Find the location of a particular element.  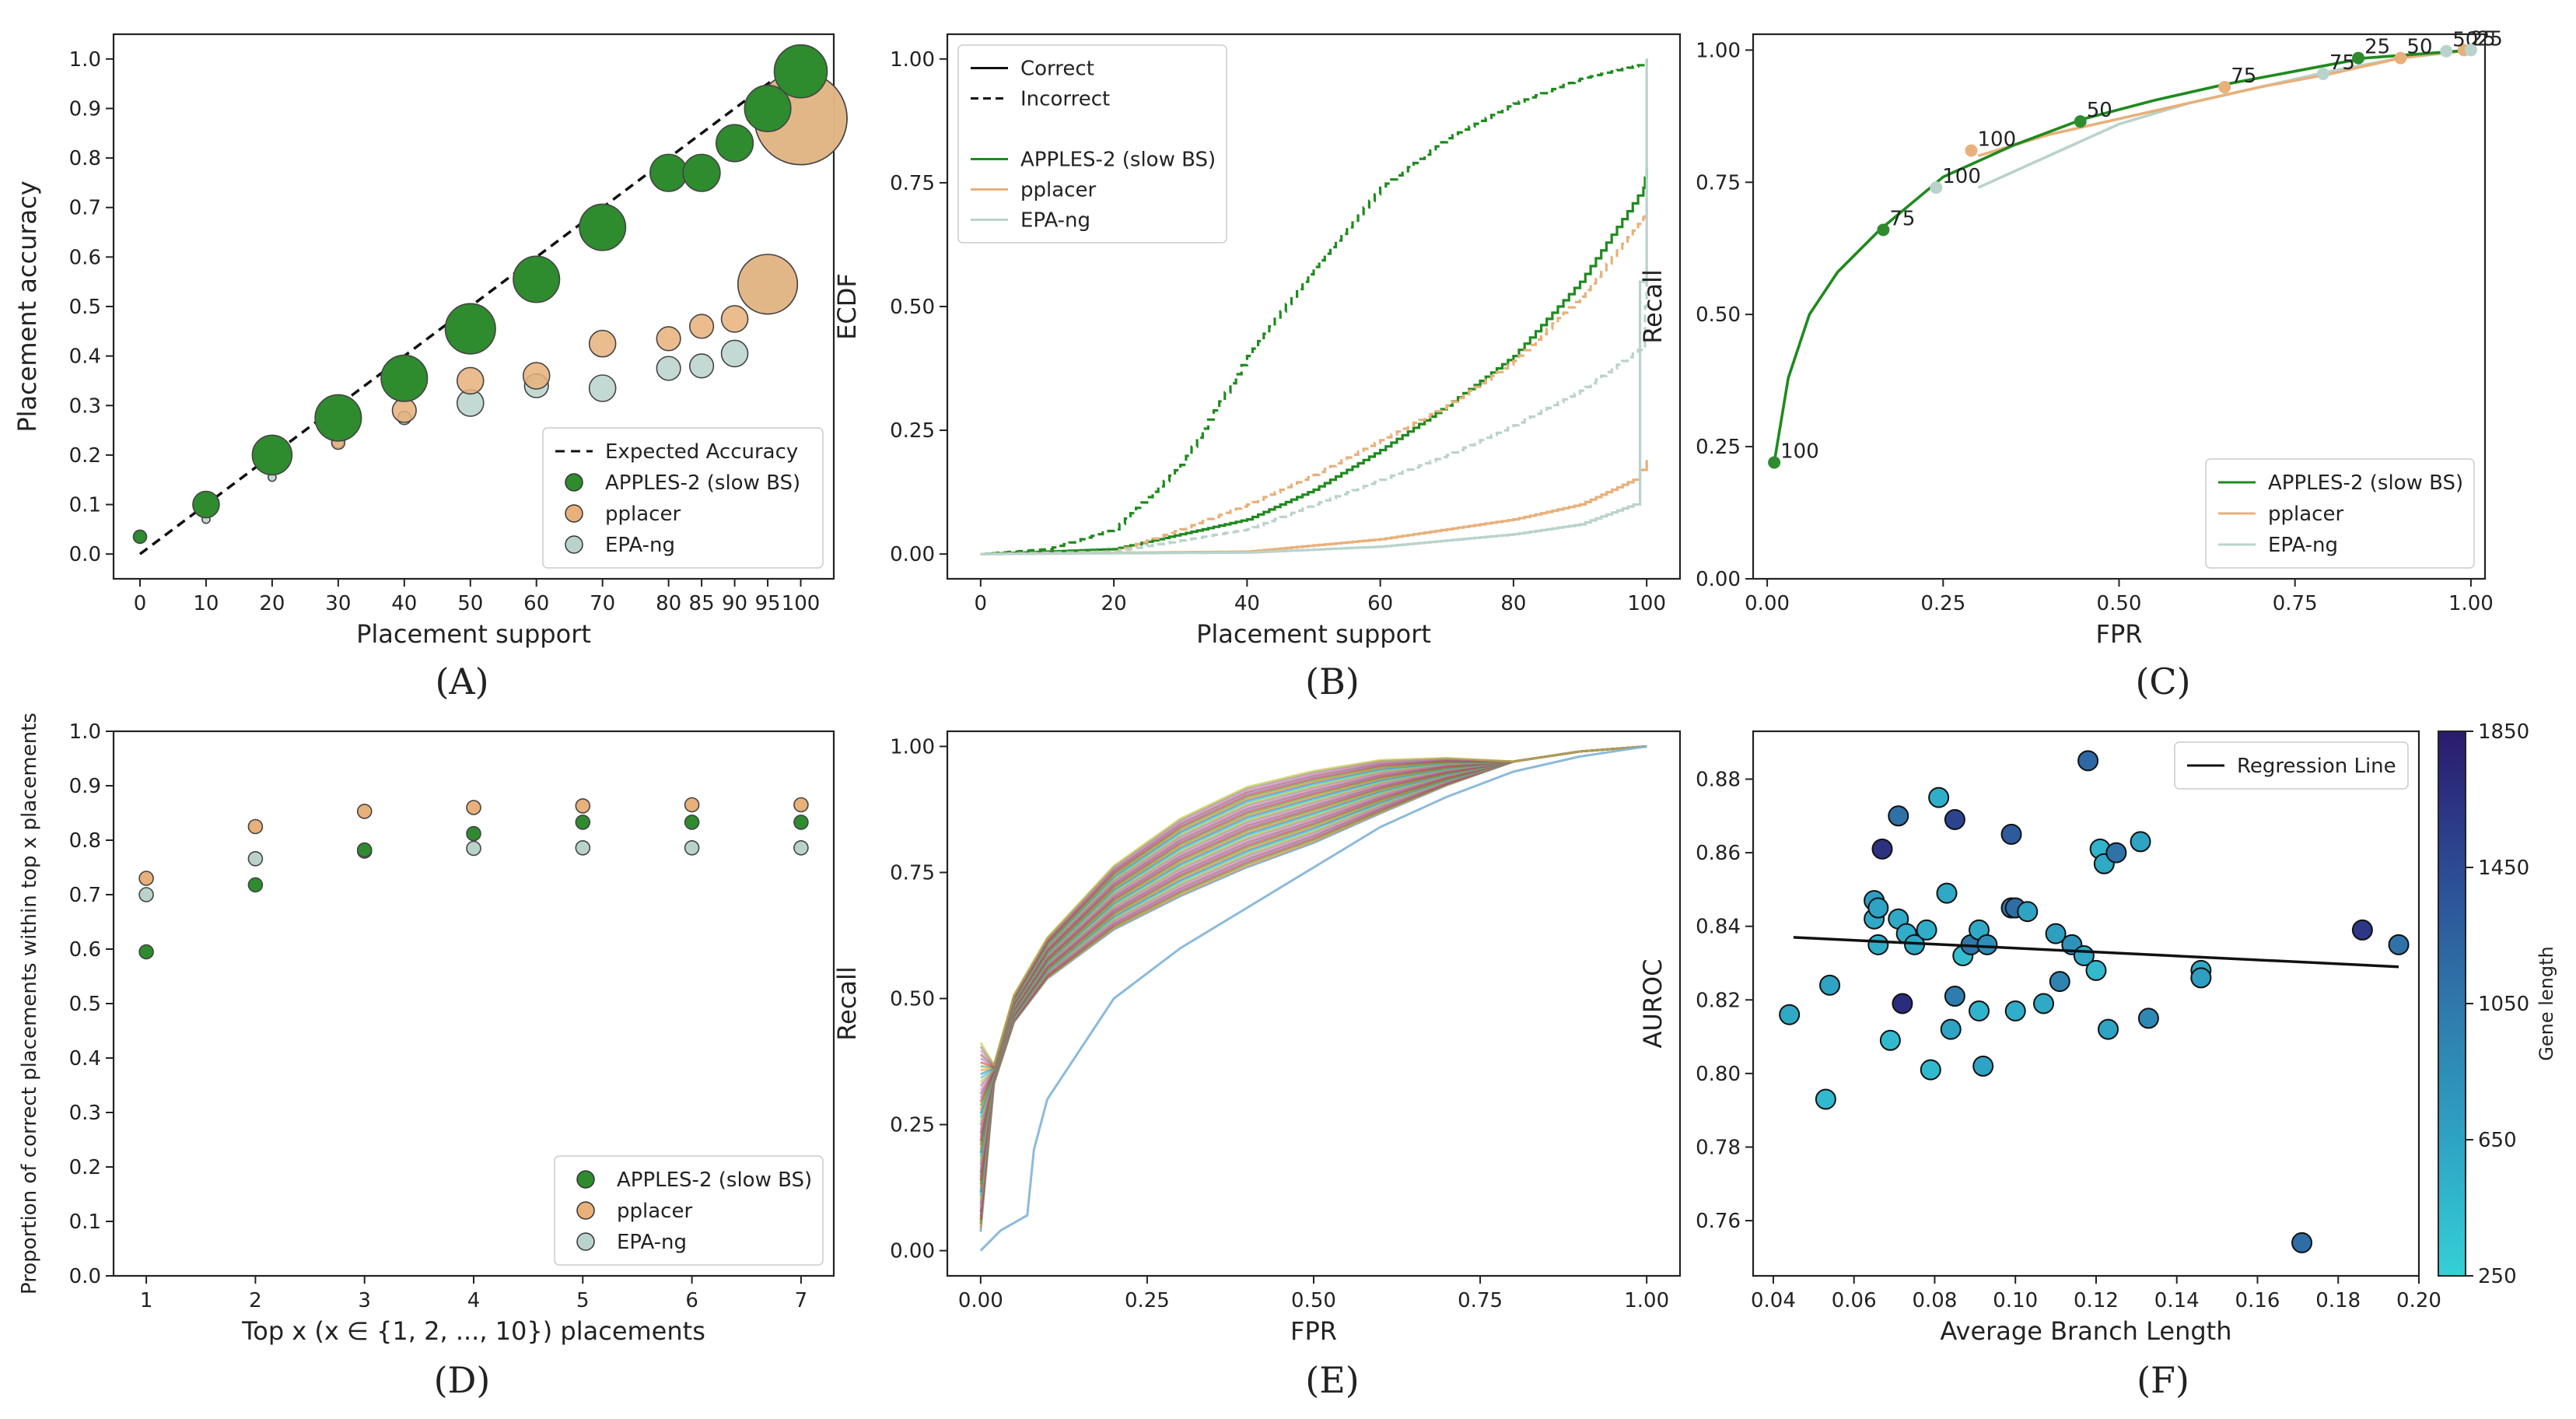

y-tick-label: 0.80 is located at coordinates (1718, 1074).